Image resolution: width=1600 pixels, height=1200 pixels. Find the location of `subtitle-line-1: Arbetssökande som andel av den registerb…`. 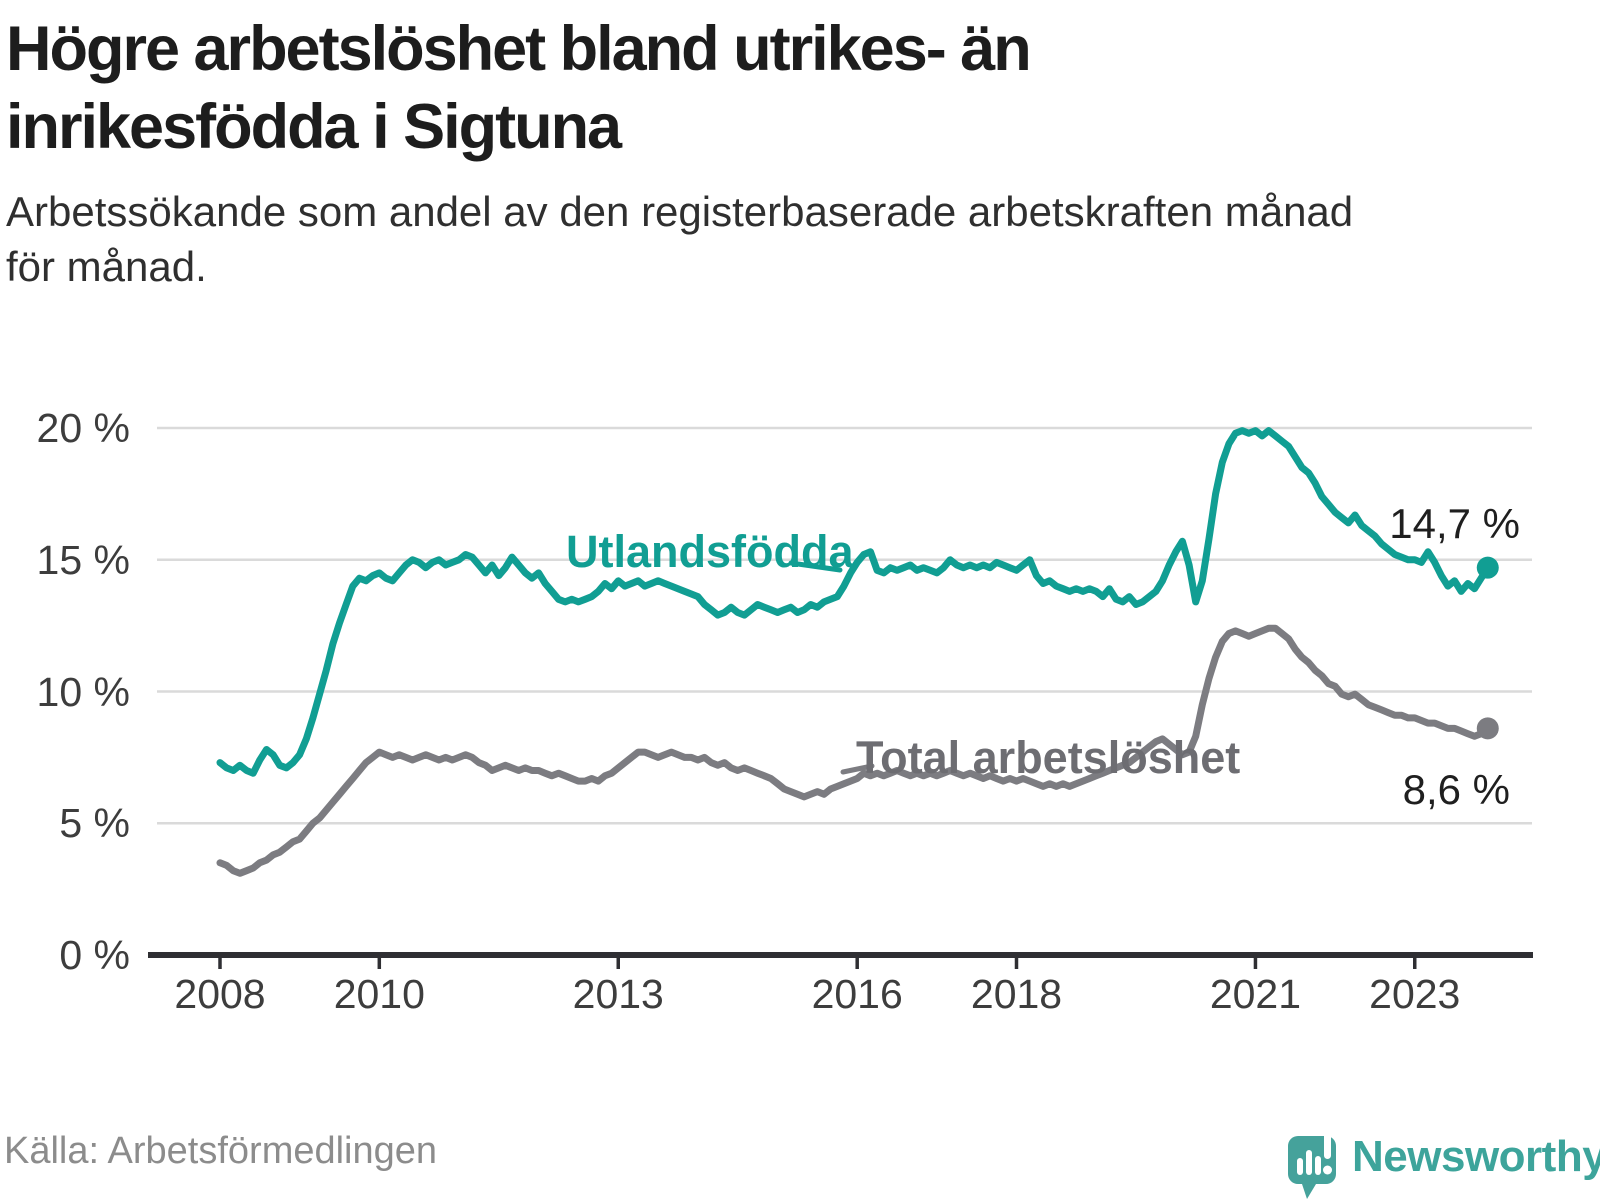

subtitle-line-1: Arbetssökande som andel av den registerb… is located at coordinates (680, 211).